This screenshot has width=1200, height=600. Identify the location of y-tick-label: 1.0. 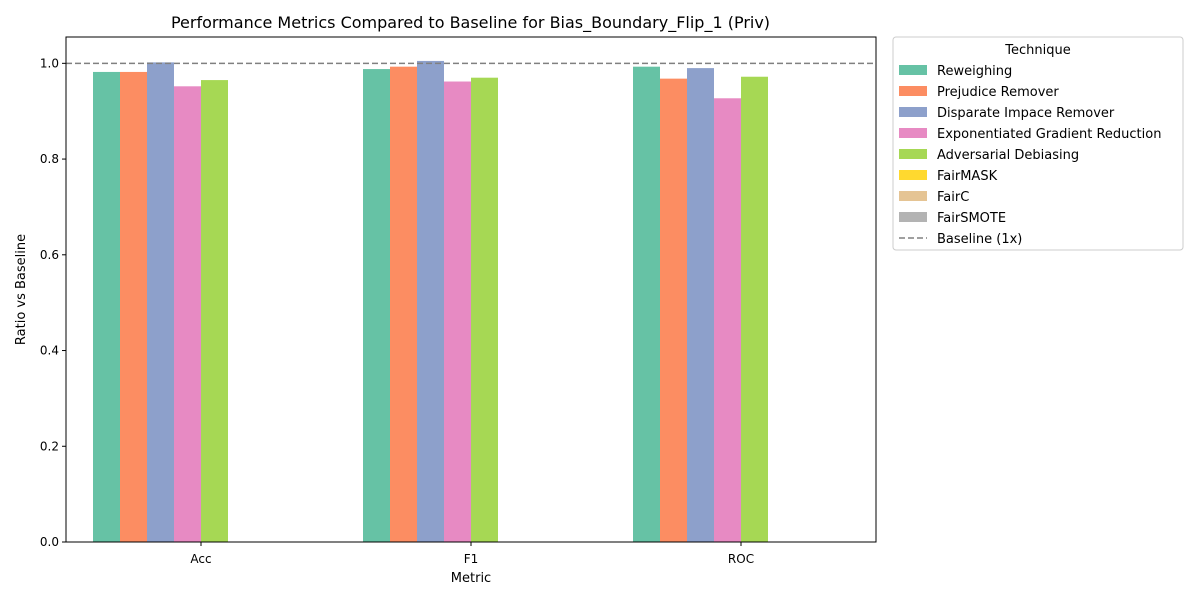
(49, 63).